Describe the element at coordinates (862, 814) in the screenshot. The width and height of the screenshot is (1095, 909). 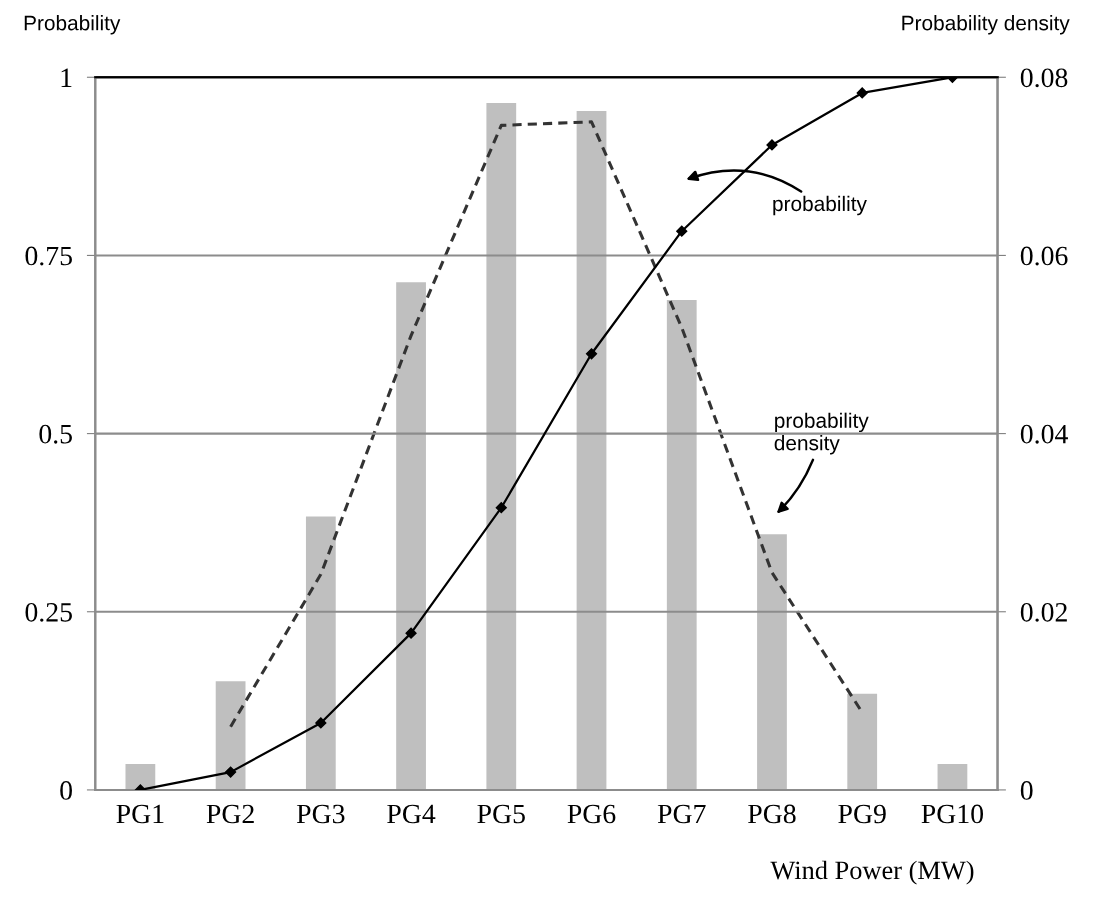
I see `x-tick-label: PG9` at that location.